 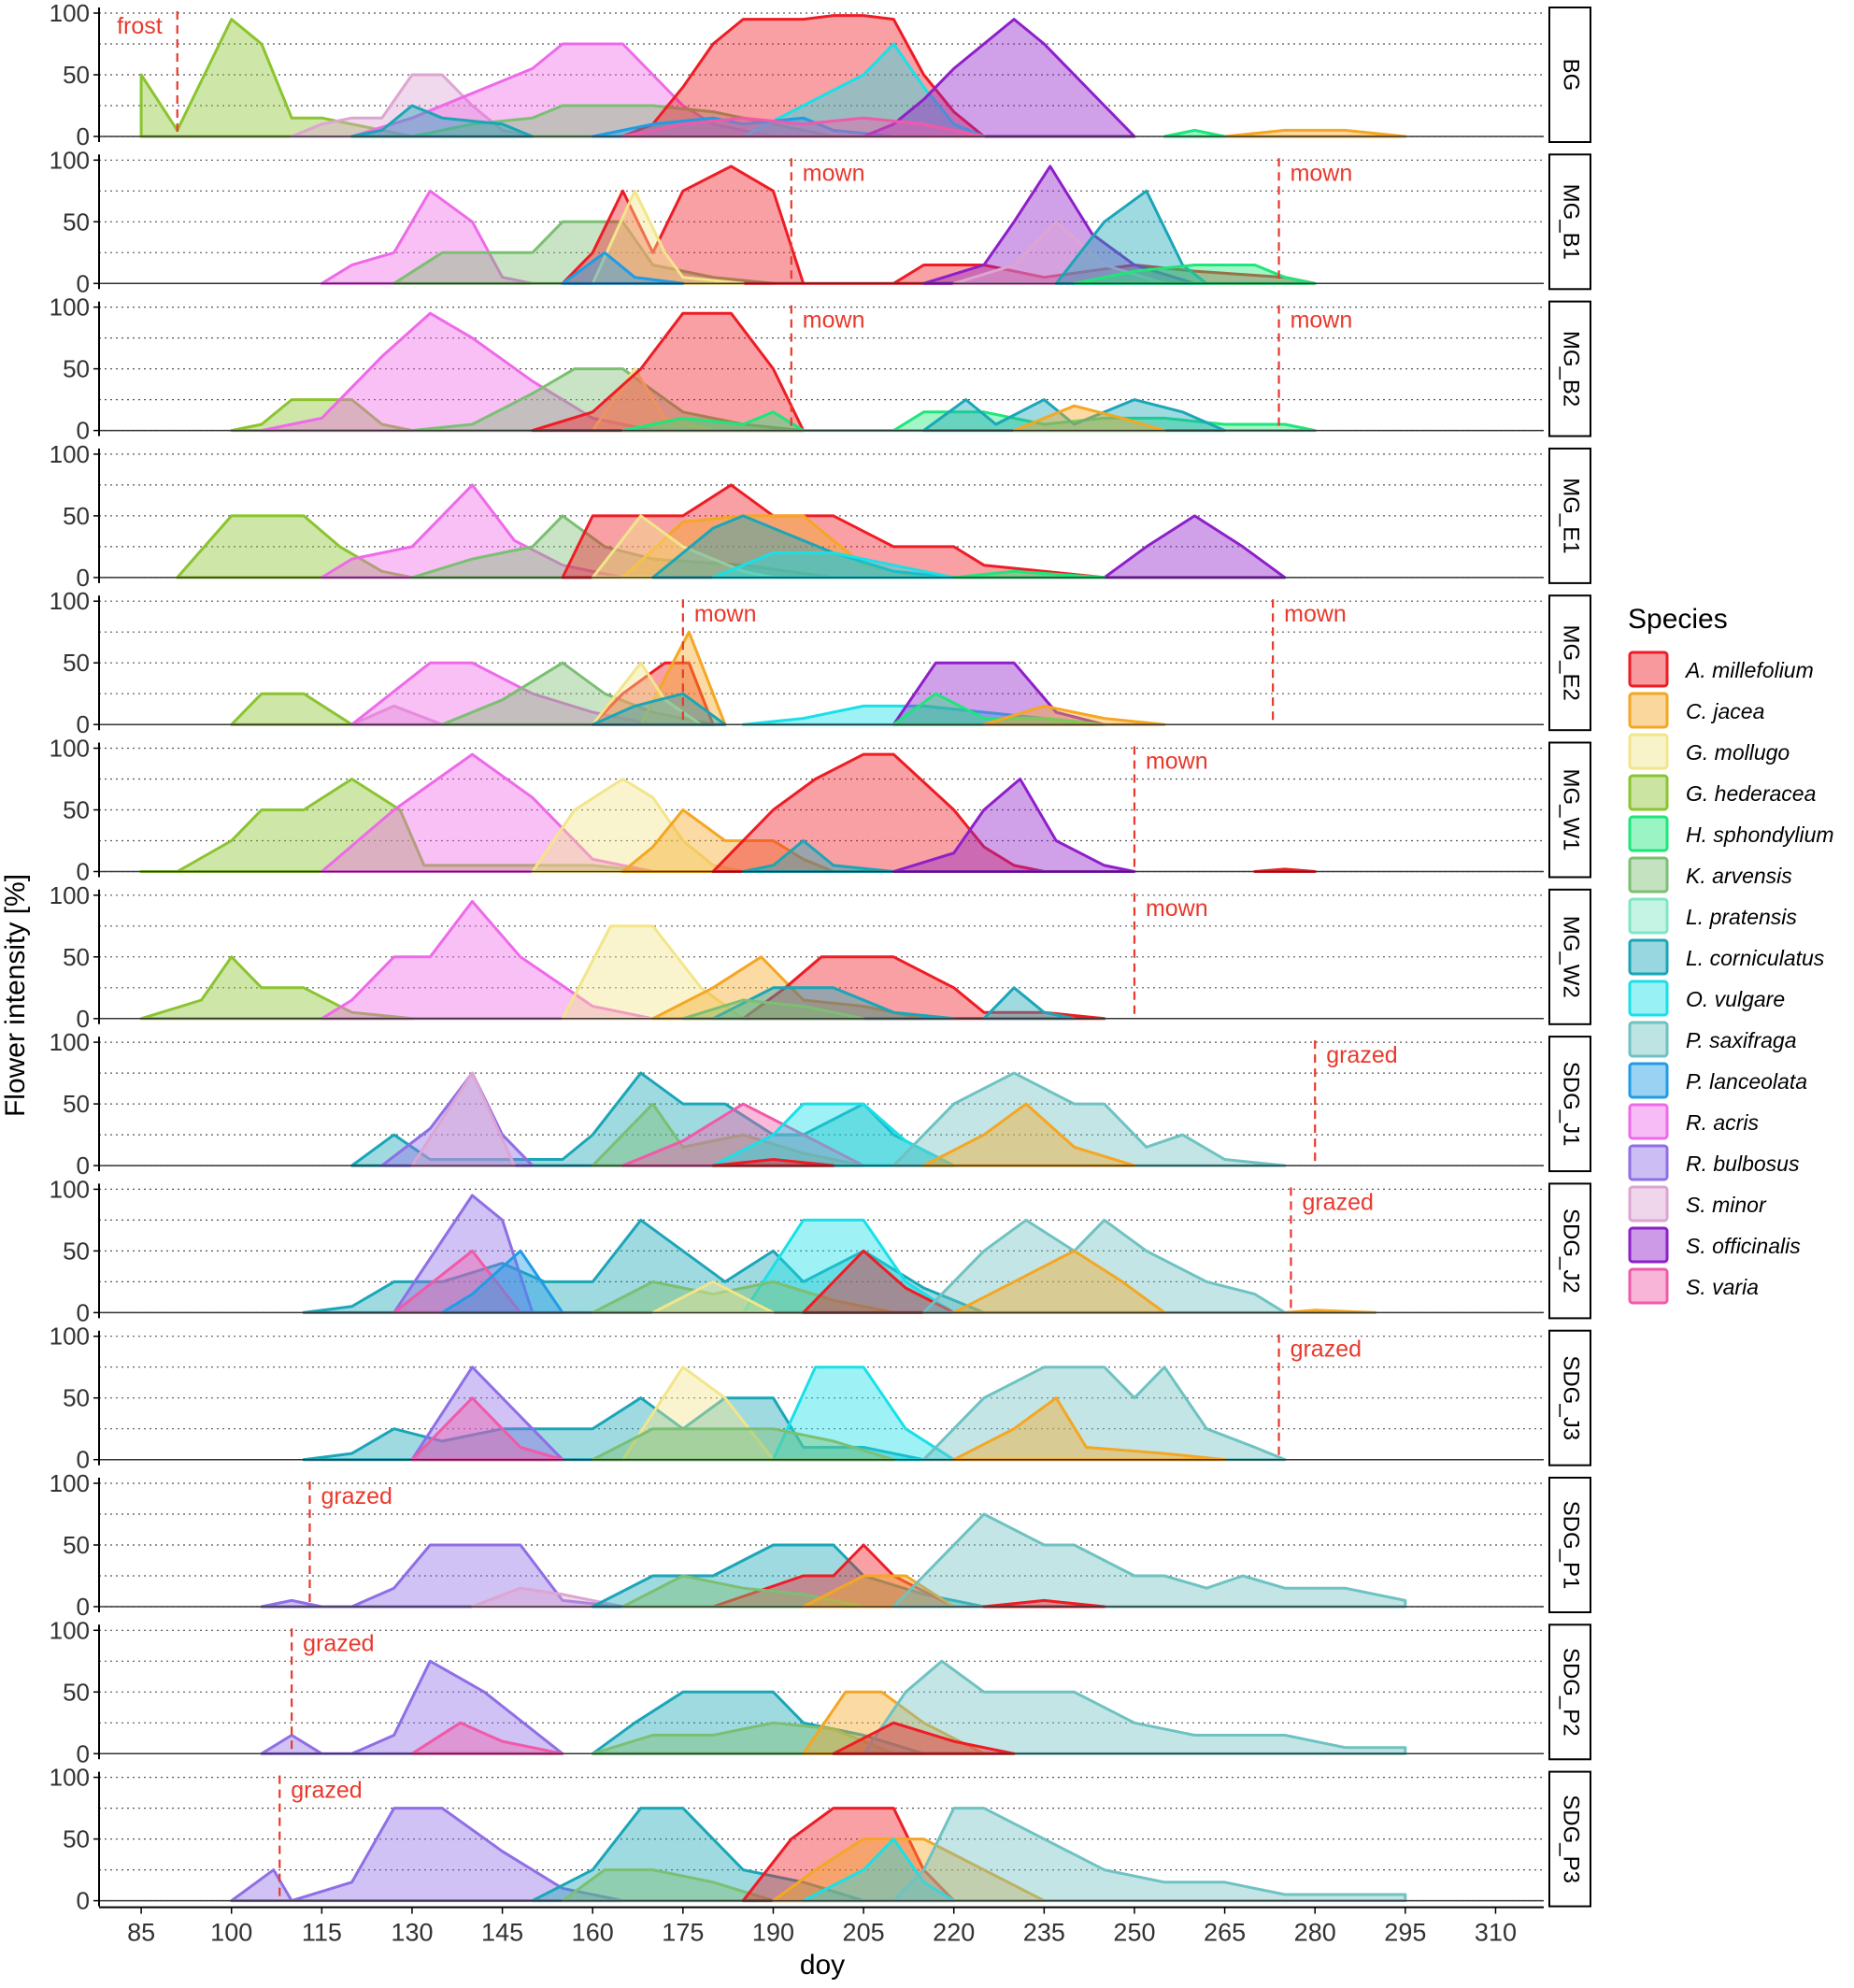 What do you see at coordinates (1746, 1081) in the screenshot?
I see `legend-label-p-lanceolata: P. lanceolata` at bounding box center [1746, 1081].